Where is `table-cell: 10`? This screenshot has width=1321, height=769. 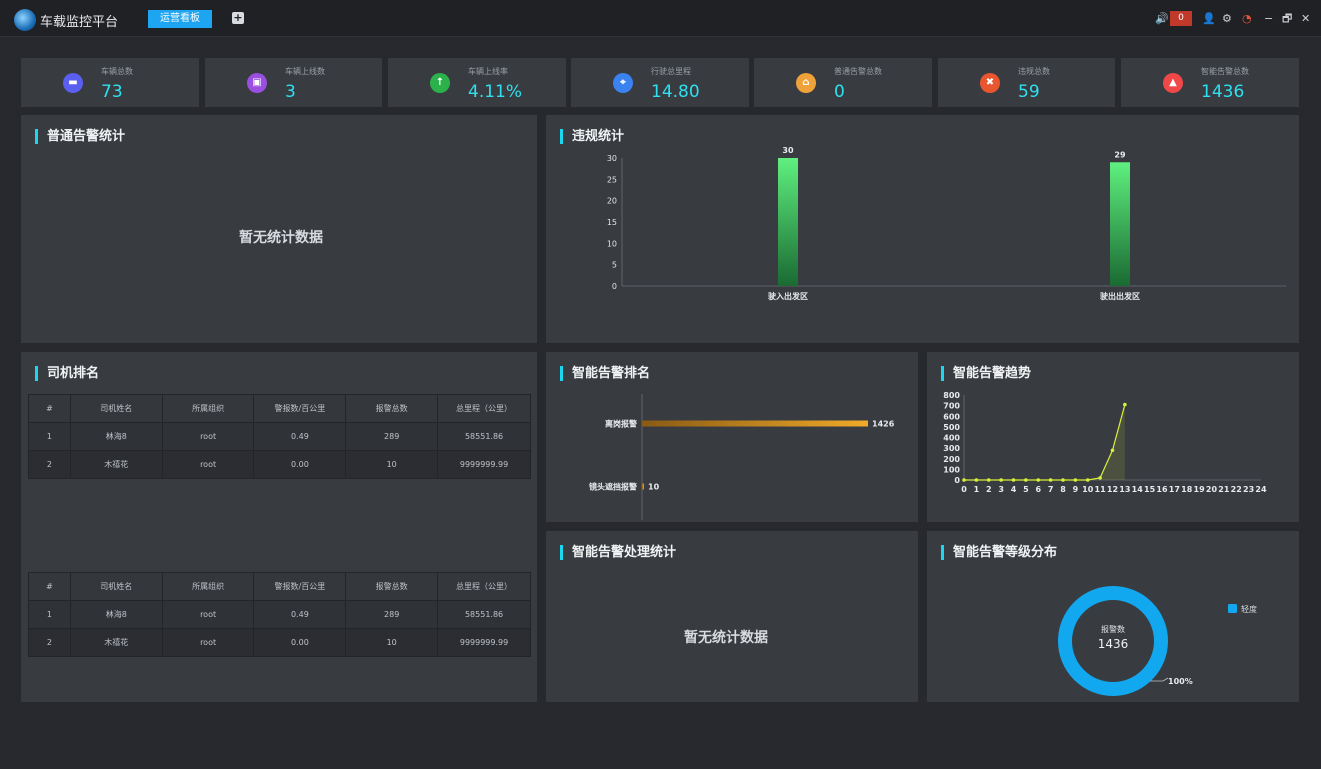 table-cell: 10 is located at coordinates (392, 642).